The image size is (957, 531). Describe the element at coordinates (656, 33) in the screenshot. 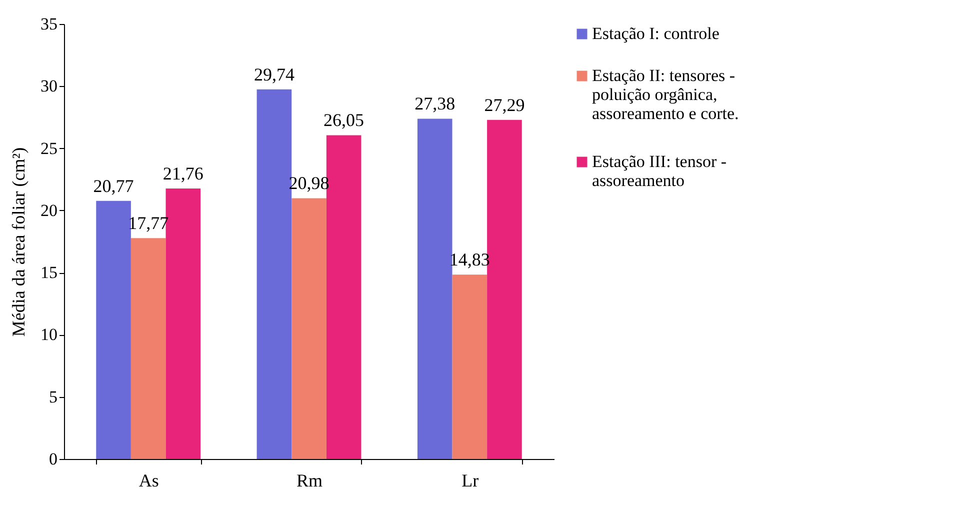

I see `legend-label: Estação I: controle` at that location.